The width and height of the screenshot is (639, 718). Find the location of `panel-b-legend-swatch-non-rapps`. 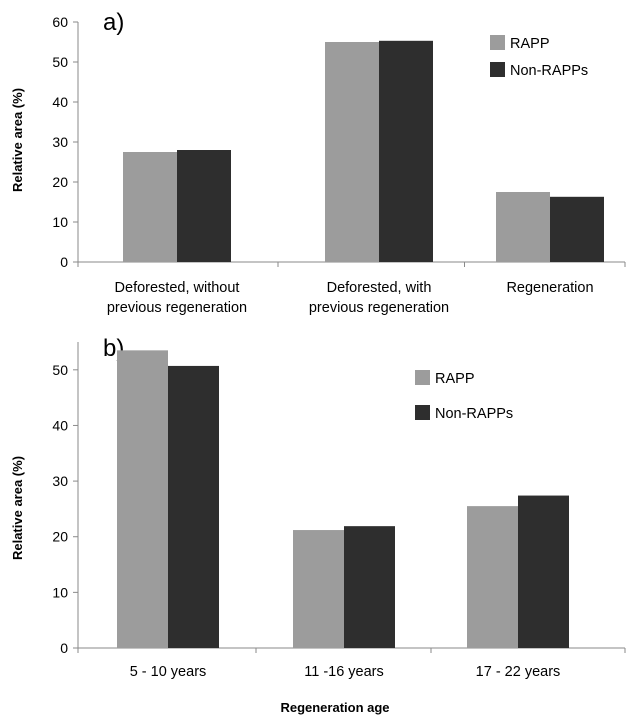

panel-b-legend-swatch-non-rapps is located at coordinates (422, 412).